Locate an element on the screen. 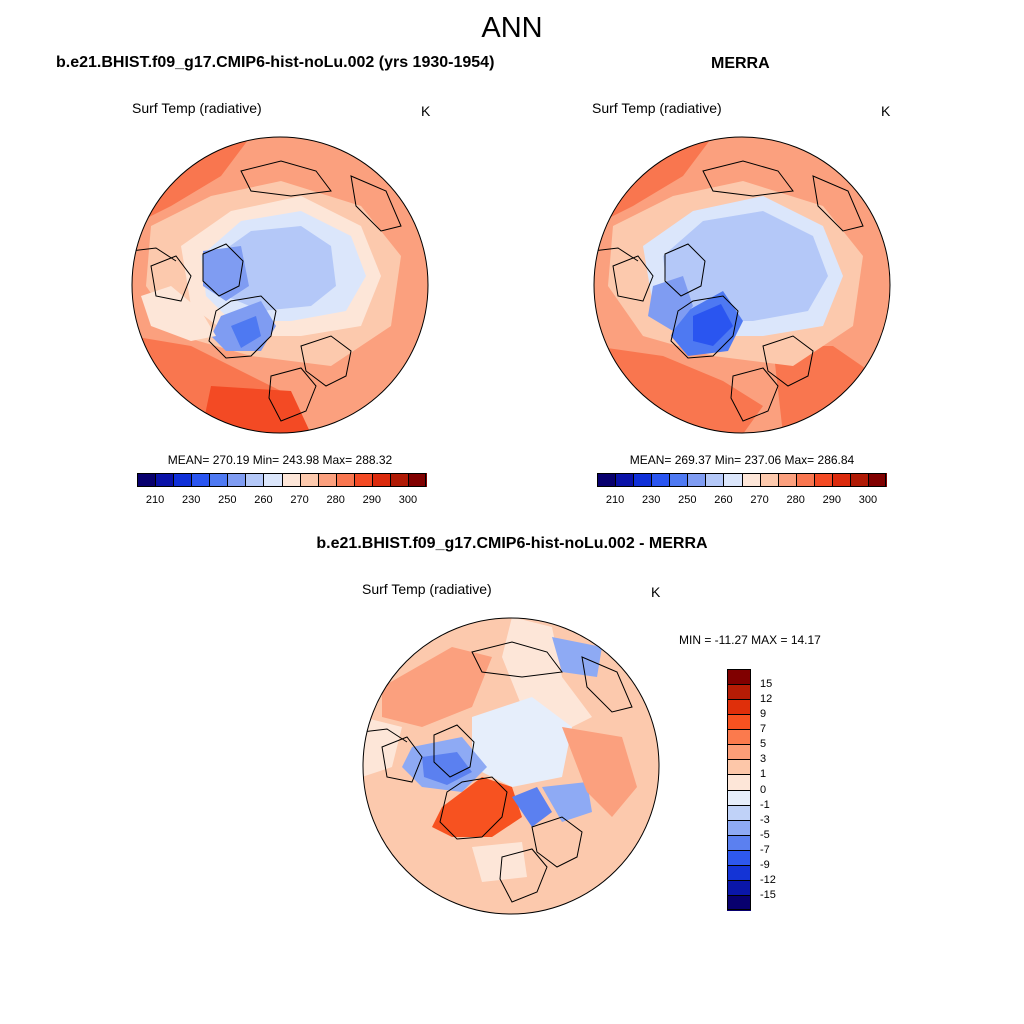  colorbar-tick-label: -1 is located at coordinates (765, 804).